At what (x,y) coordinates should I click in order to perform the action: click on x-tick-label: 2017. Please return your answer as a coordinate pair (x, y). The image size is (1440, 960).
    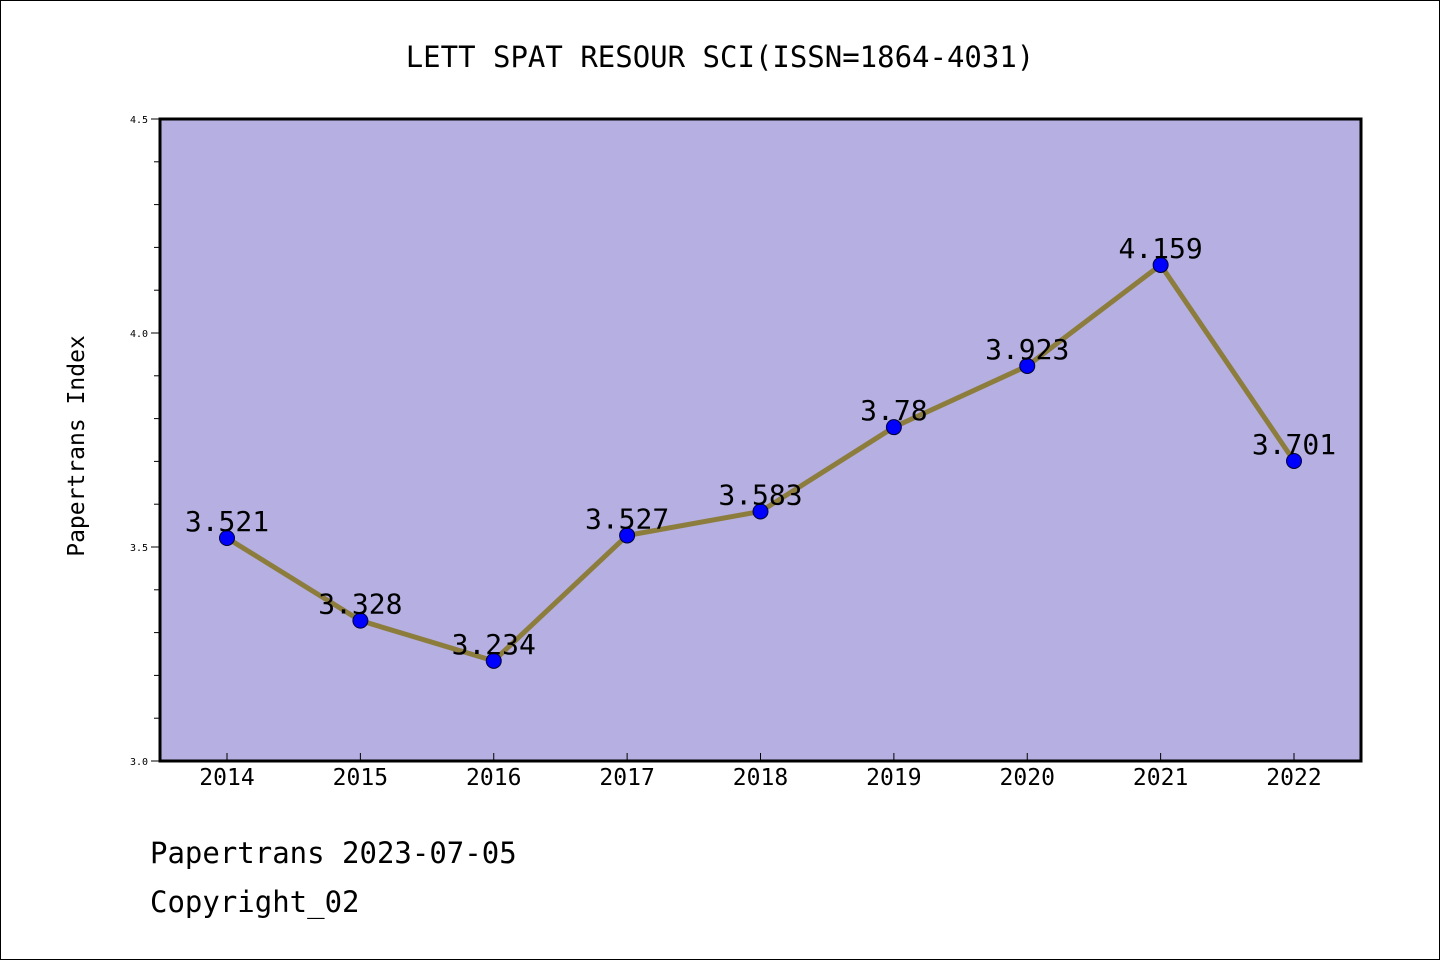
    Looking at the image, I should click on (626, 778).